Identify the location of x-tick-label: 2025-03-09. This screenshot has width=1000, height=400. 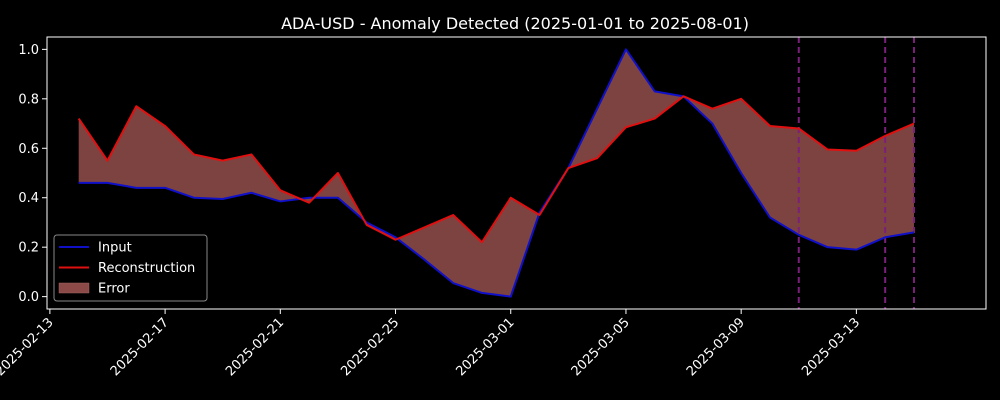
(716, 347).